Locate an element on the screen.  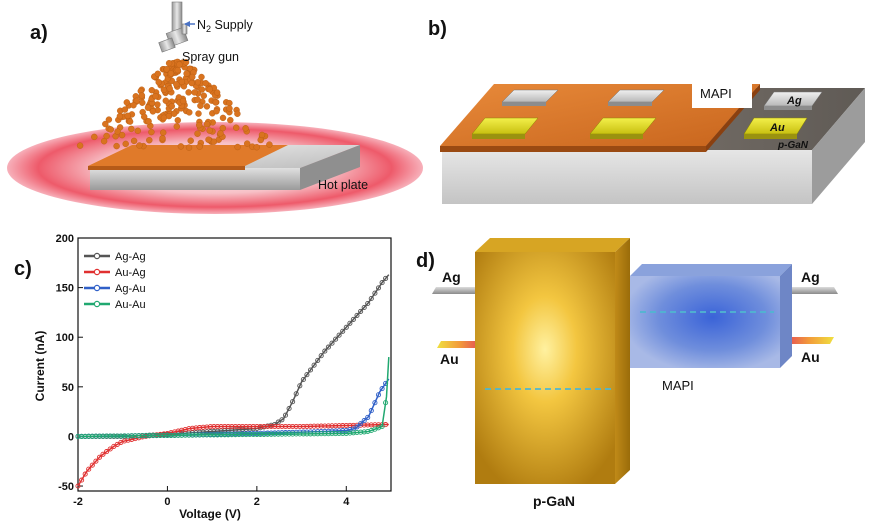
panel-label-b: b) is located at coordinates (437, 29).